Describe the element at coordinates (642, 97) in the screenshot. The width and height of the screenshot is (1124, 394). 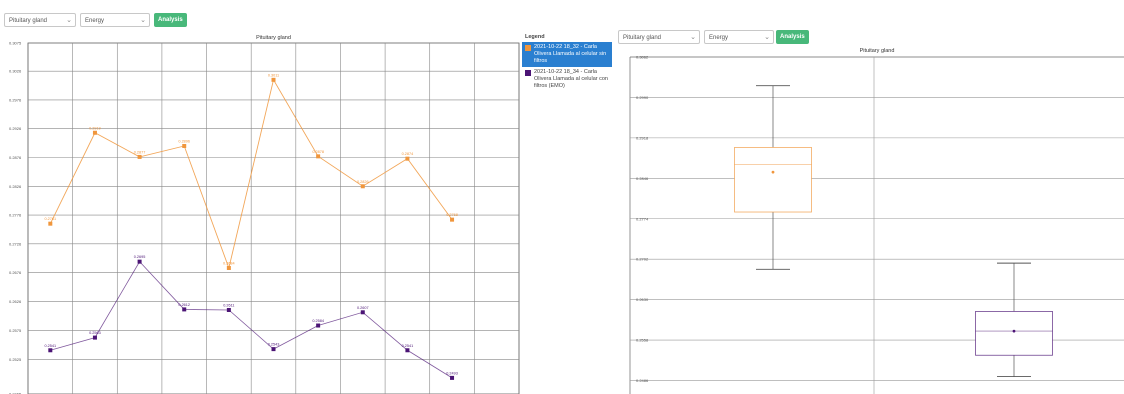
I see `y-tick-label: 0.2990` at that location.